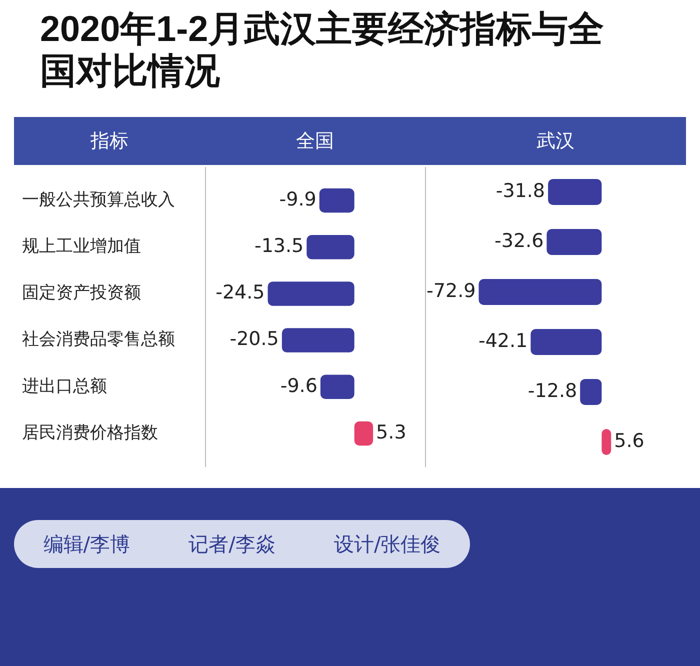 The image size is (700, 666). Describe the element at coordinates (64, 386) in the screenshot. I see `y-tick-label: 进出口总额` at that location.